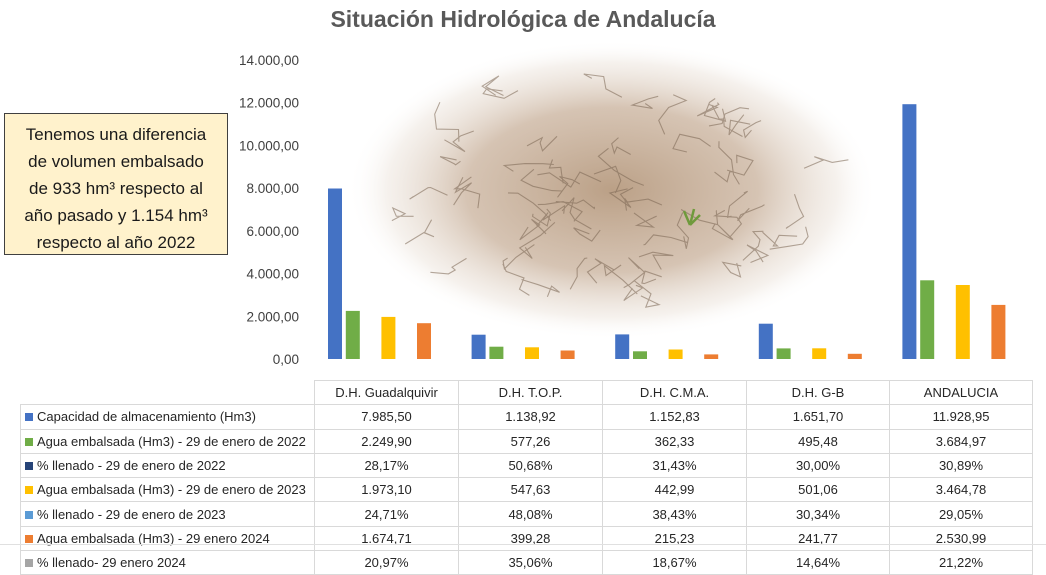  Describe the element at coordinates (386, 441) in the screenshot. I see `table-cell-value: 2.249,90` at that location.